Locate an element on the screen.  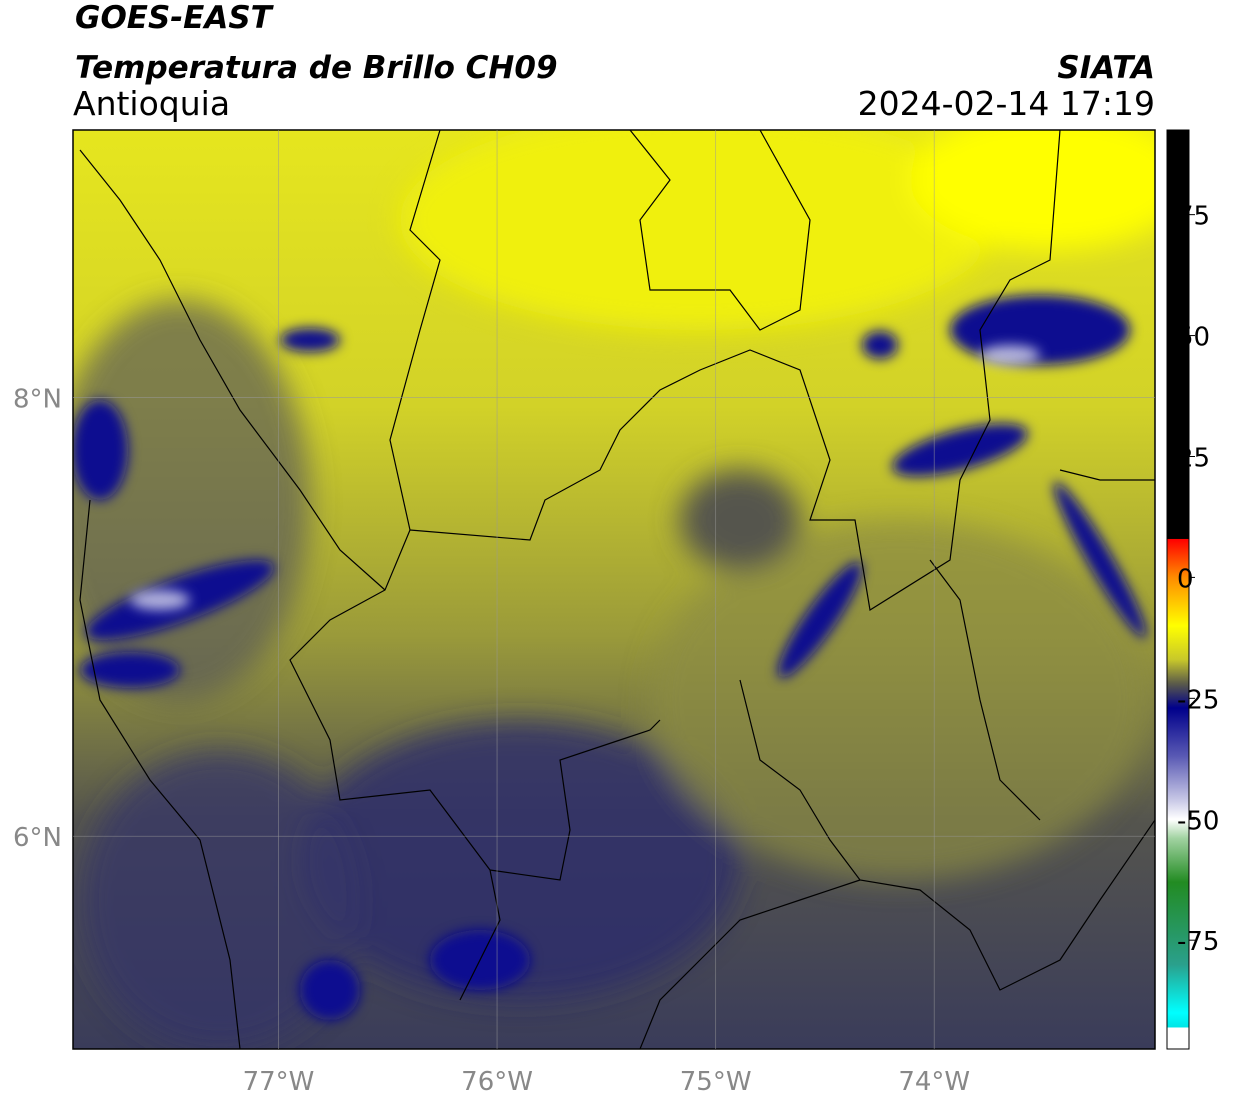
colorbar-tick-label: 75 is located at coordinates (1193, 217).